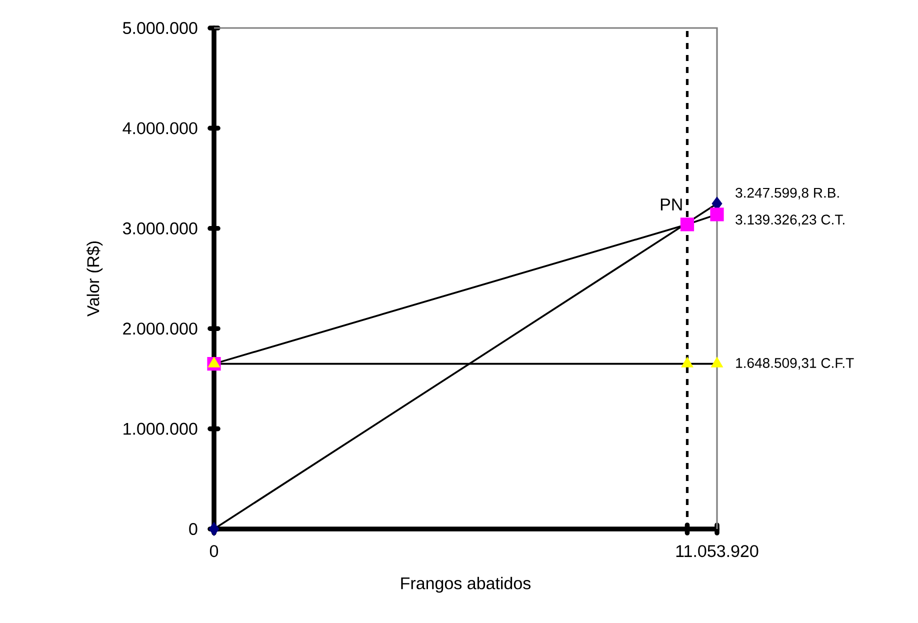 The image size is (918, 623). What do you see at coordinates (466, 584) in the screenshot?
I see `x-axis-title: Frangos abatidos` at bounding box center [466, 584].